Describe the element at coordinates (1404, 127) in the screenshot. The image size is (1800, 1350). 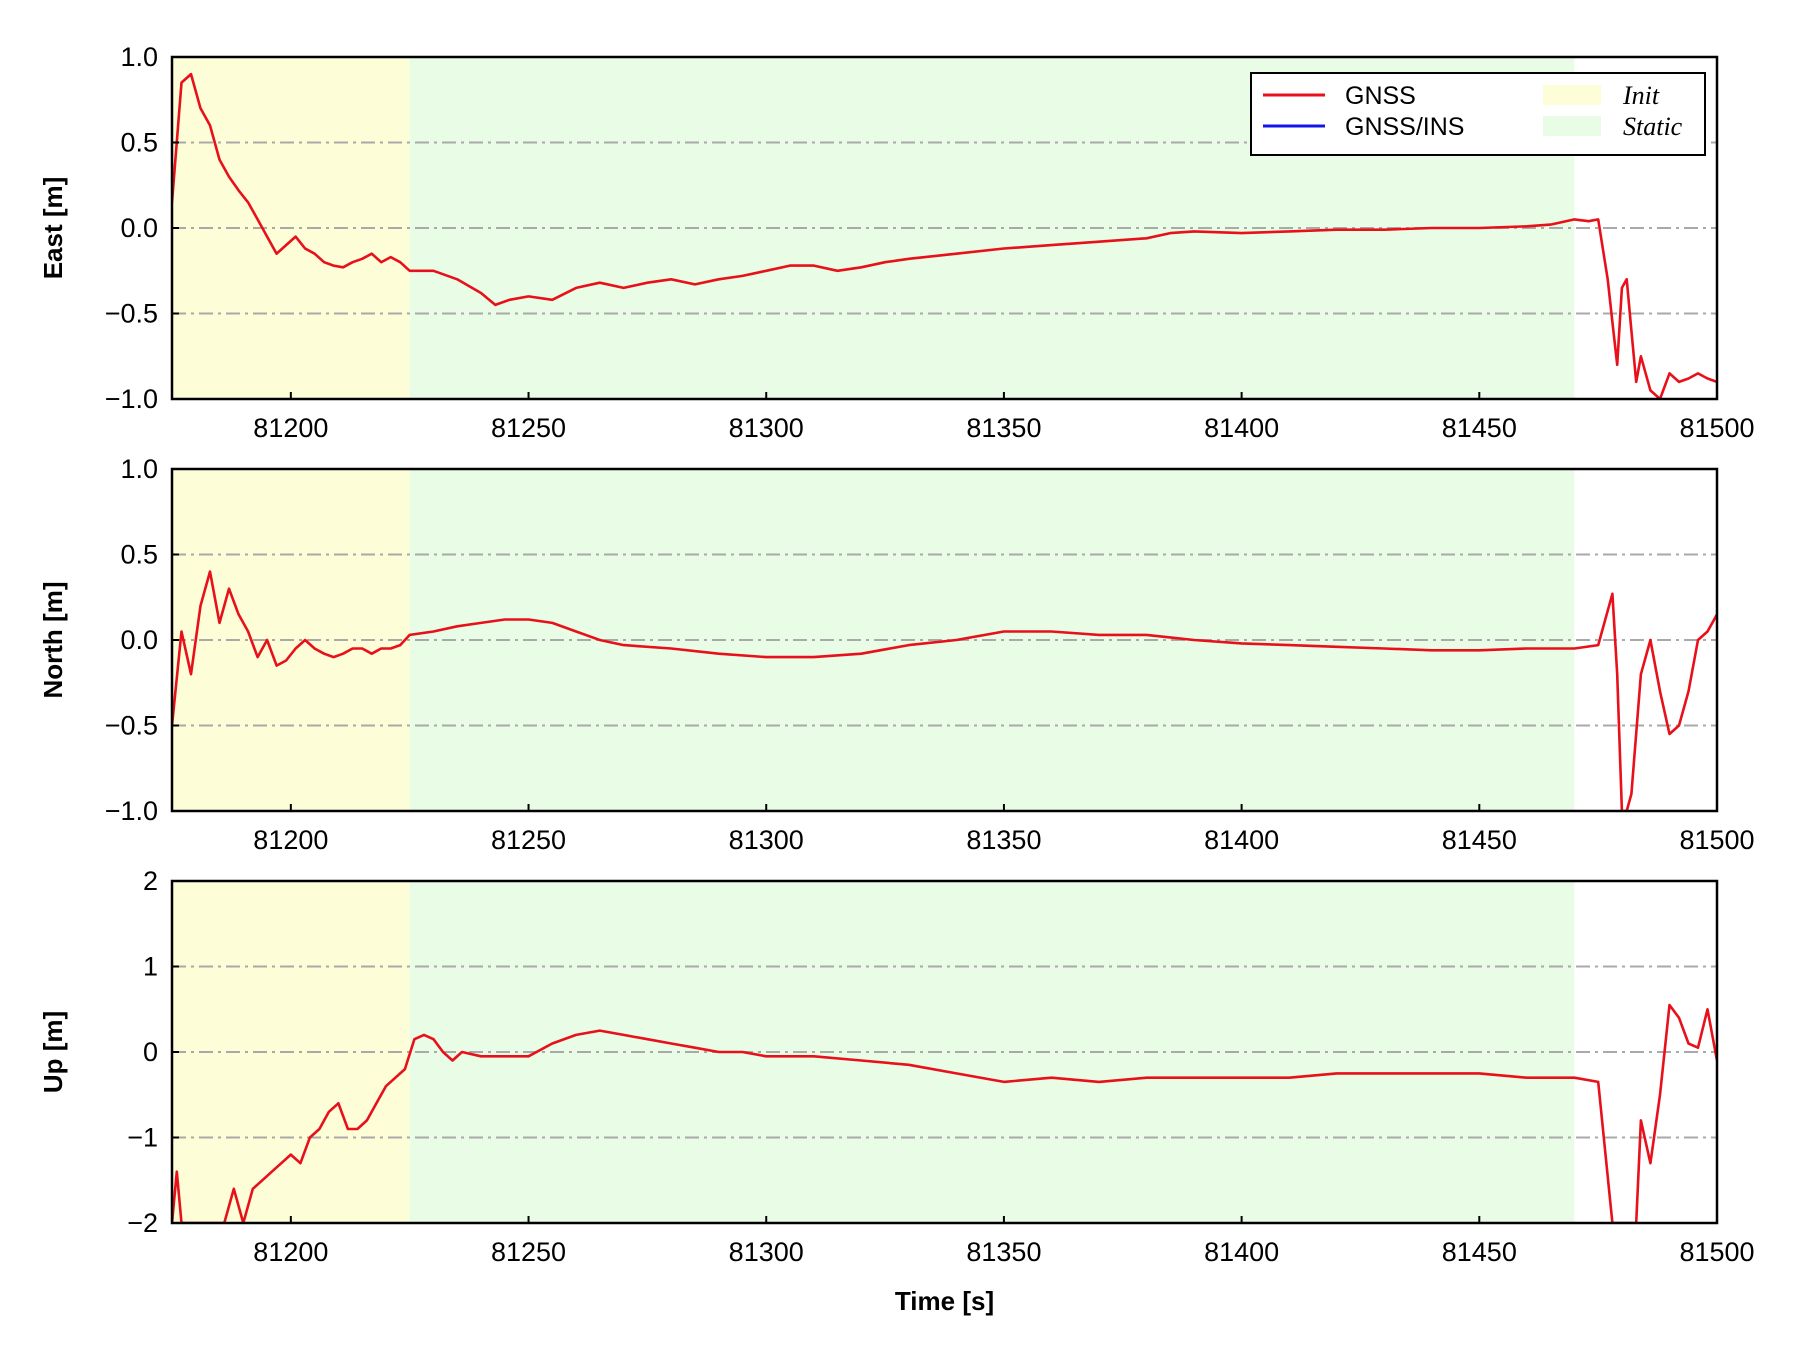
I see `legend-label: GNSS/INS` at that location.